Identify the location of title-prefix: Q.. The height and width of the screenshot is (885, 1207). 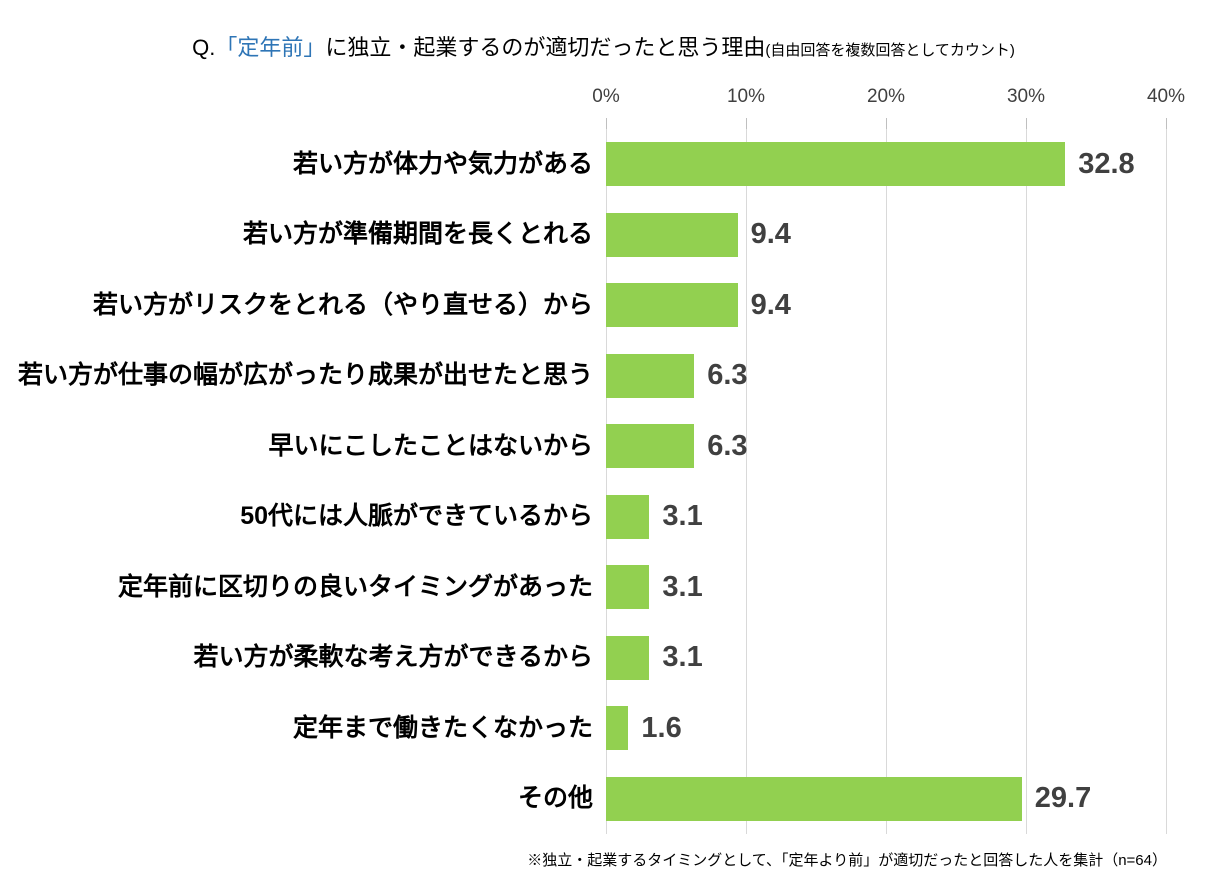
(204, 47).